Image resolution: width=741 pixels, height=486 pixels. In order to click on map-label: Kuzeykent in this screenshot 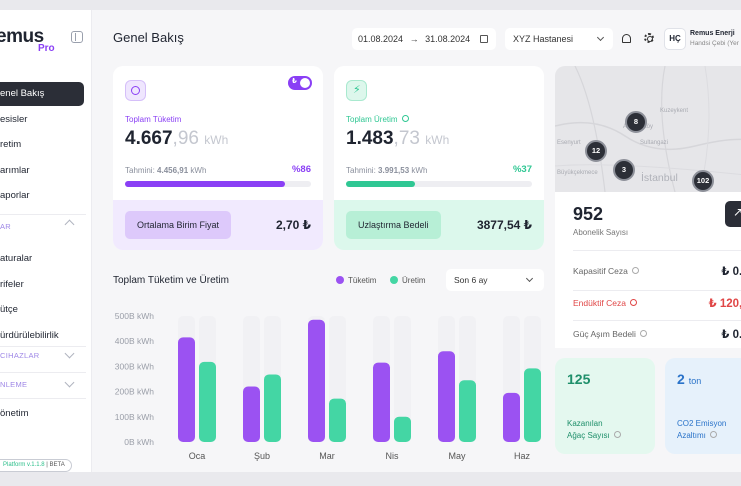, I will do `click(674, 111)`.